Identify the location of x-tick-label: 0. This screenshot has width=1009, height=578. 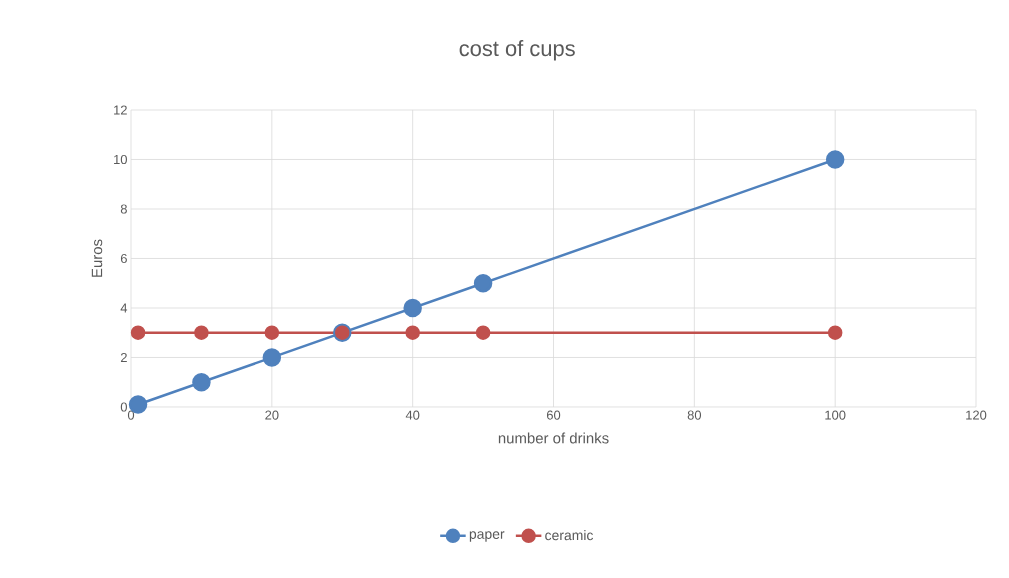
(131, 415).